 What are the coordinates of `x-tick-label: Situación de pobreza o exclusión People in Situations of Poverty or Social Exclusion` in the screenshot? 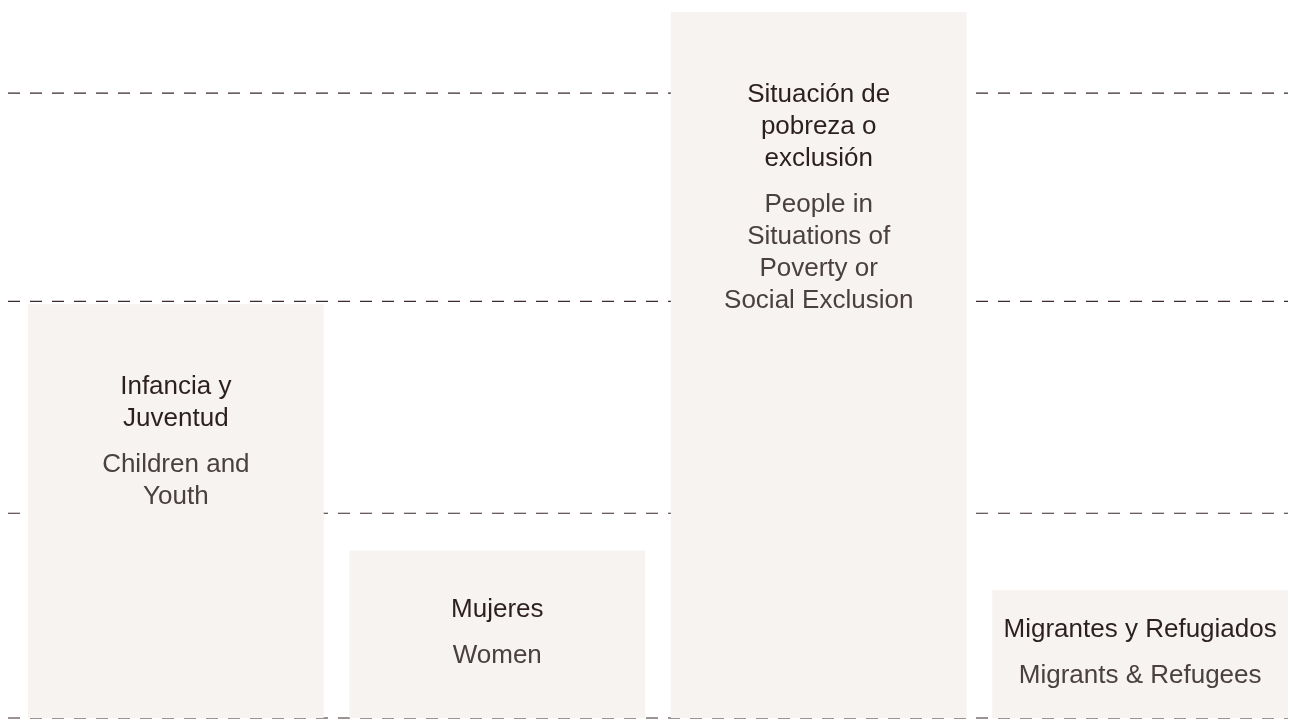 It's located at (819, 196).